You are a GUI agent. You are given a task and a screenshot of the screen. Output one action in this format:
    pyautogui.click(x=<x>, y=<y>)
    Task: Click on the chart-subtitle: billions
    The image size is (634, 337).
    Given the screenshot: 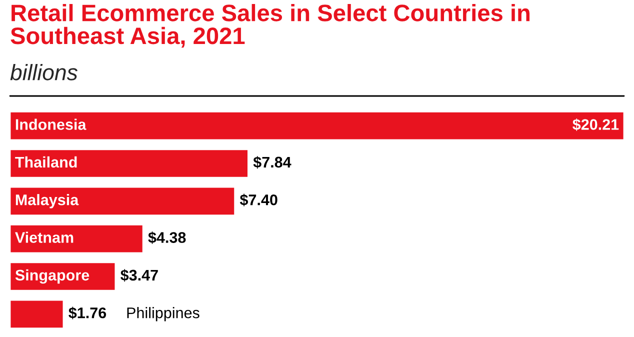 What is the action you would take?
    pyautogui.click(x=44, y=72)
    